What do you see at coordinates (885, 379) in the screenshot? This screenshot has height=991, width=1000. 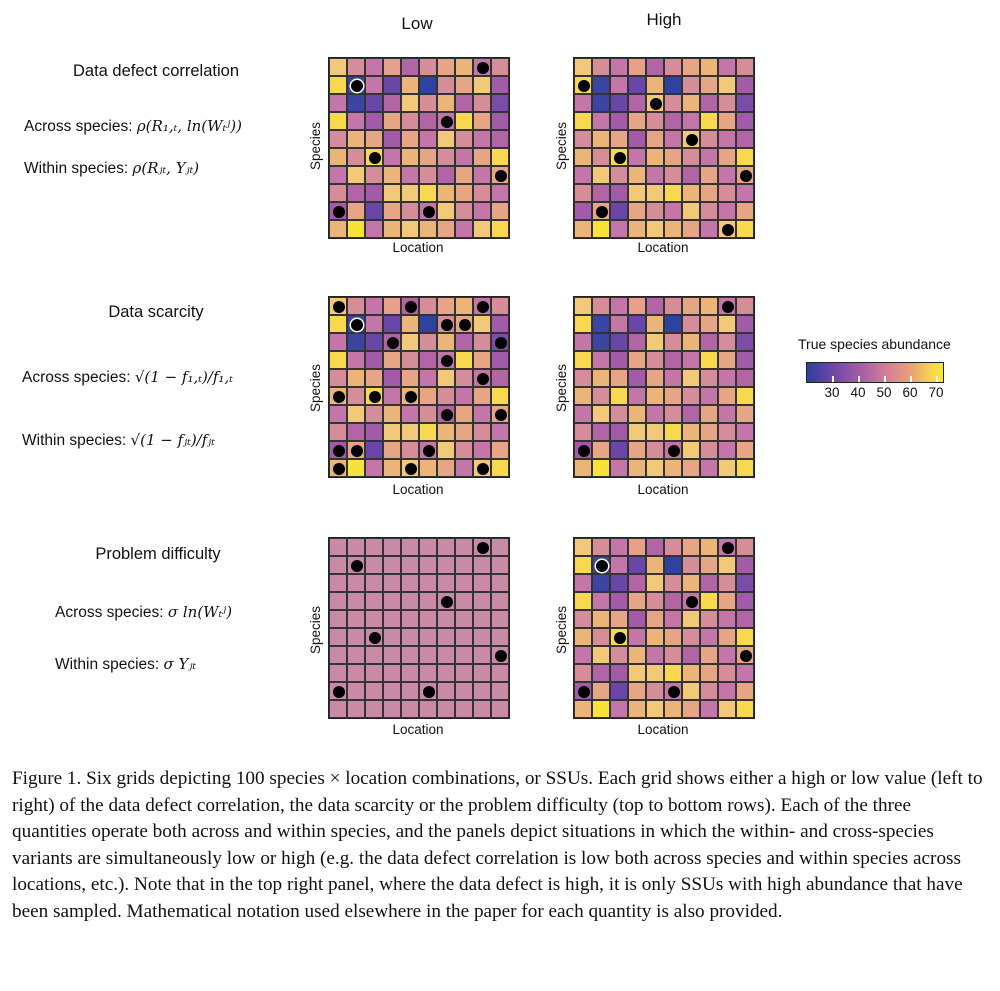 I see `legend-tick-mark` at bounding box center [885, 379].